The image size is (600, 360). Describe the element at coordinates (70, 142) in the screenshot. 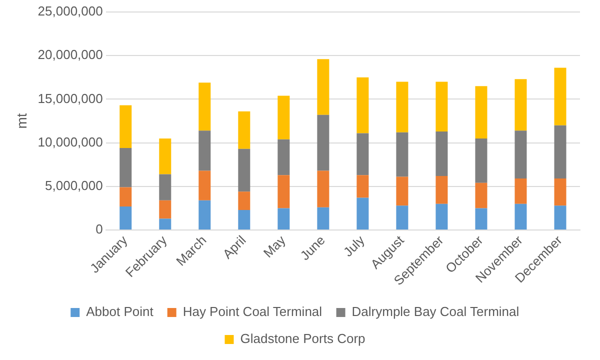

I see `y-tick-label: 10,000,000` at that location.